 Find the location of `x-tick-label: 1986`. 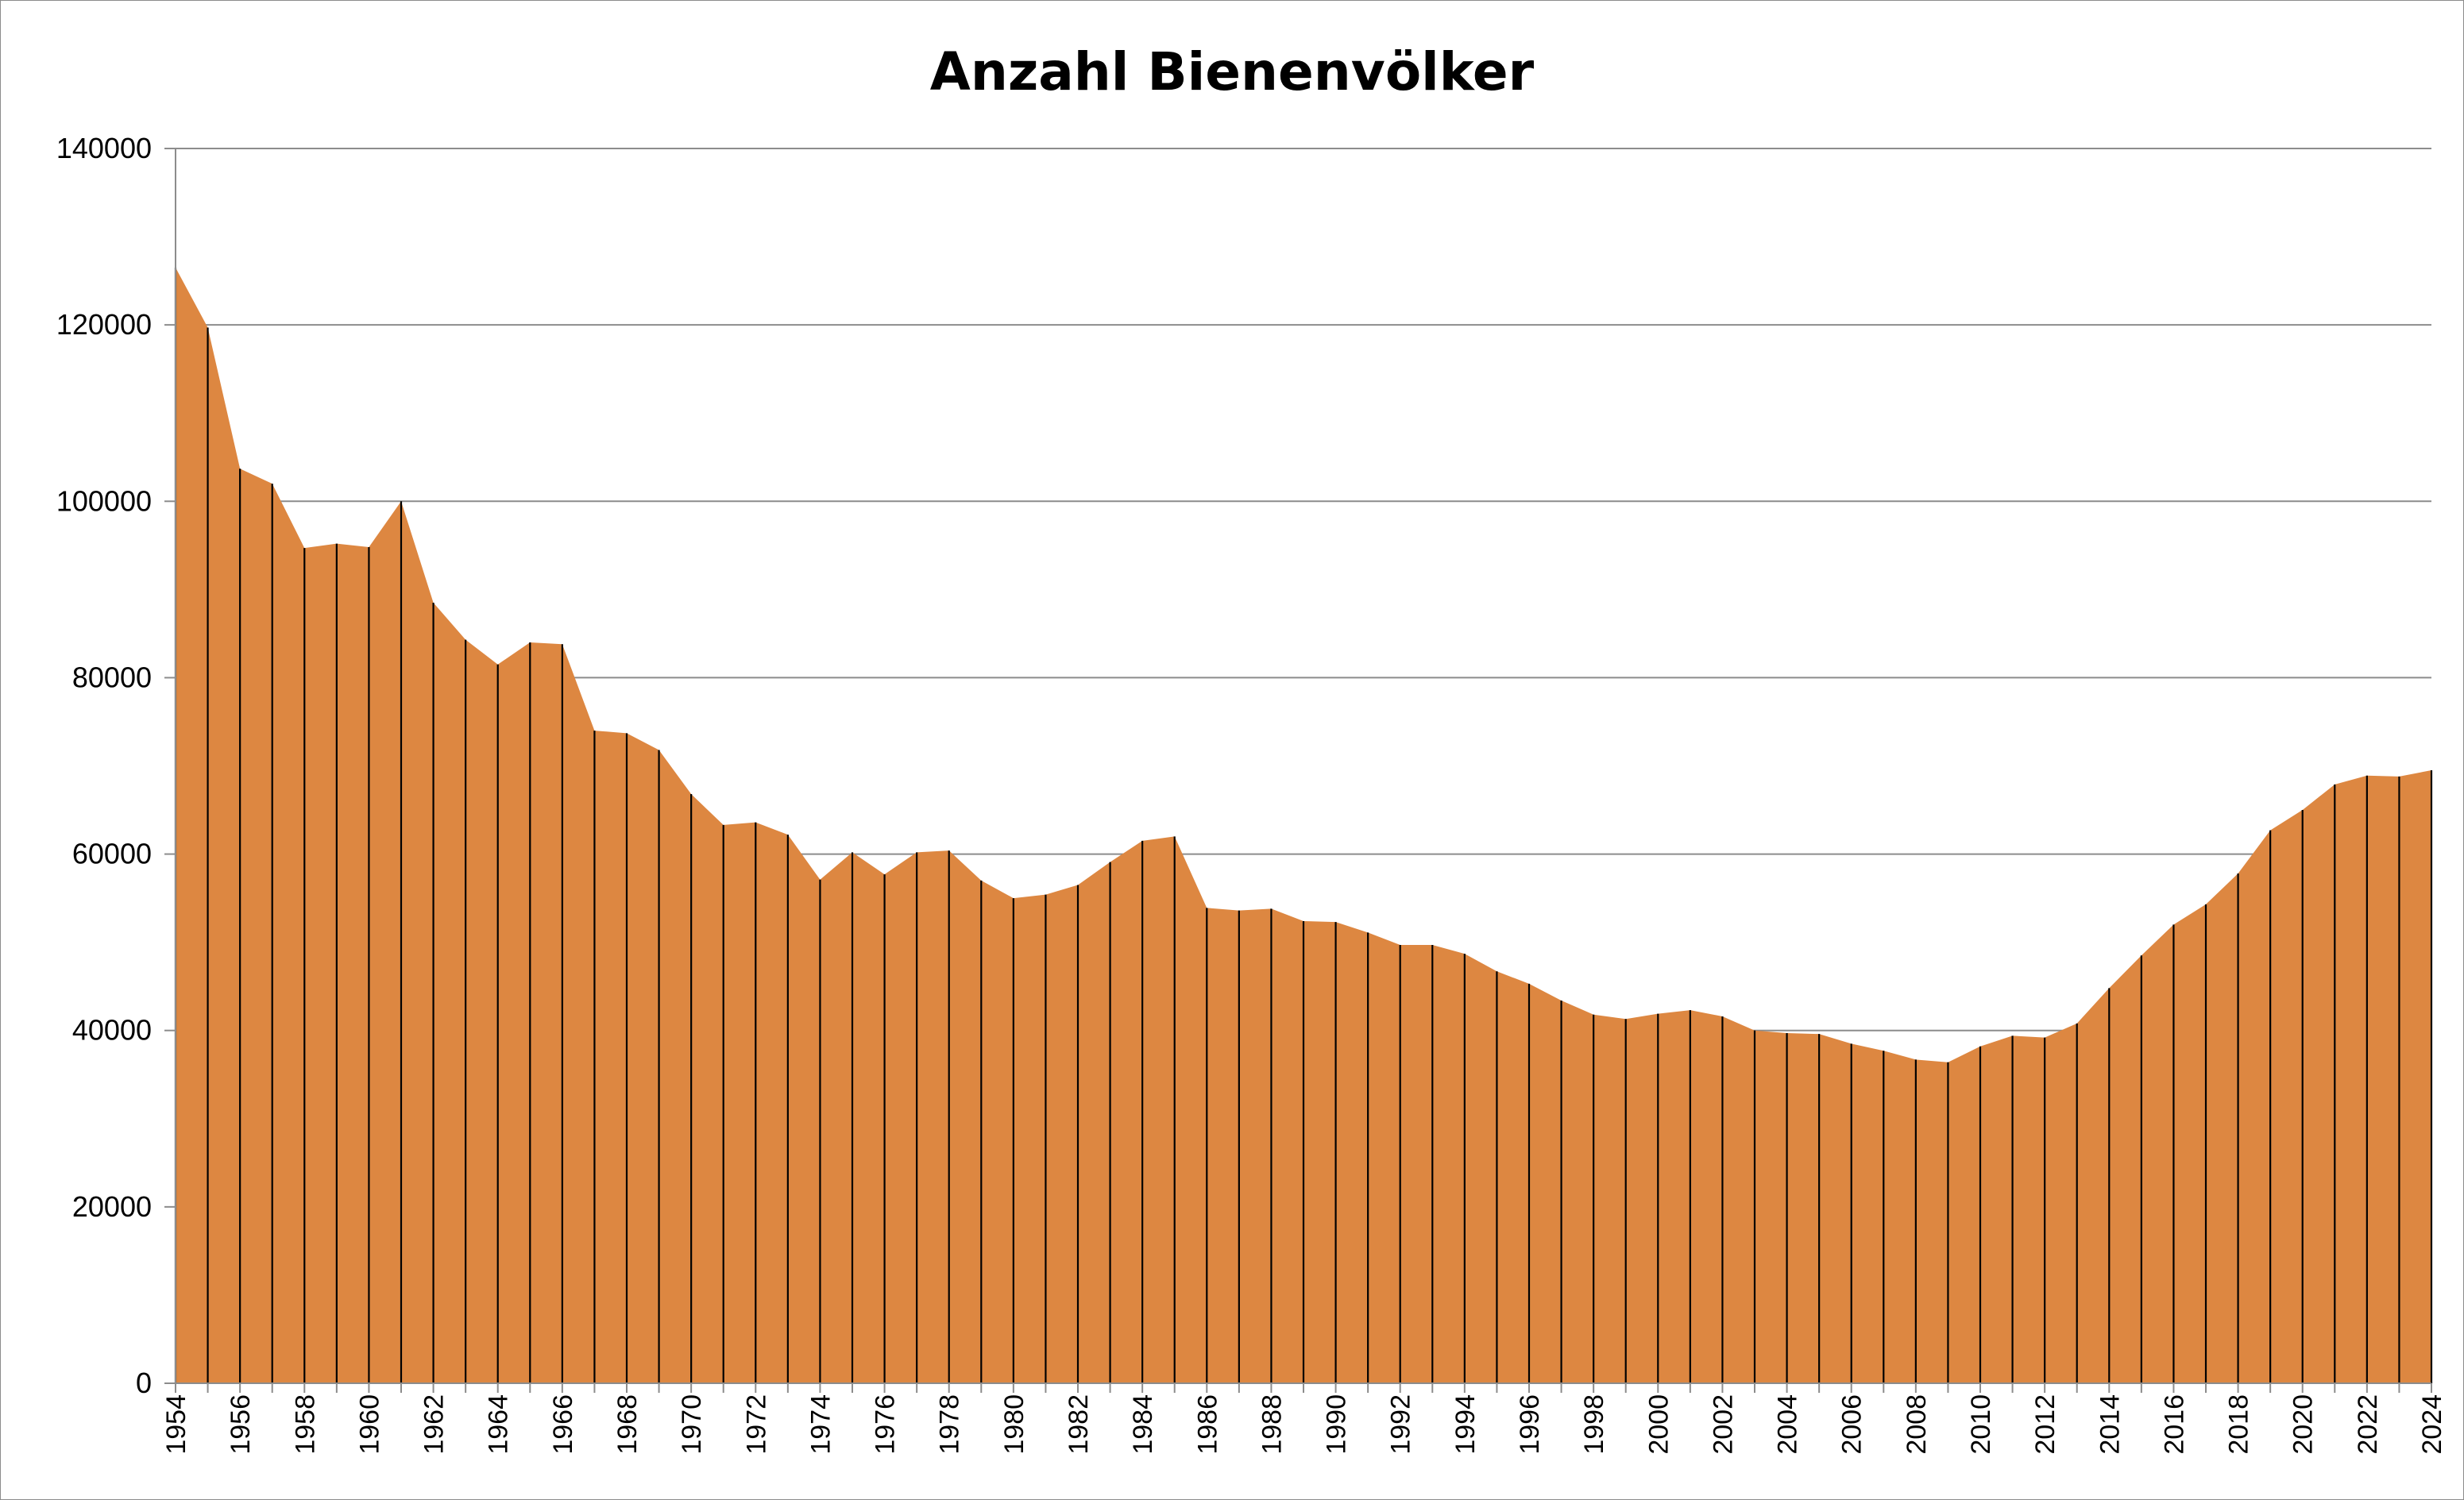

x-tick-label: 1986 is located at coordinates (1207, 1425).